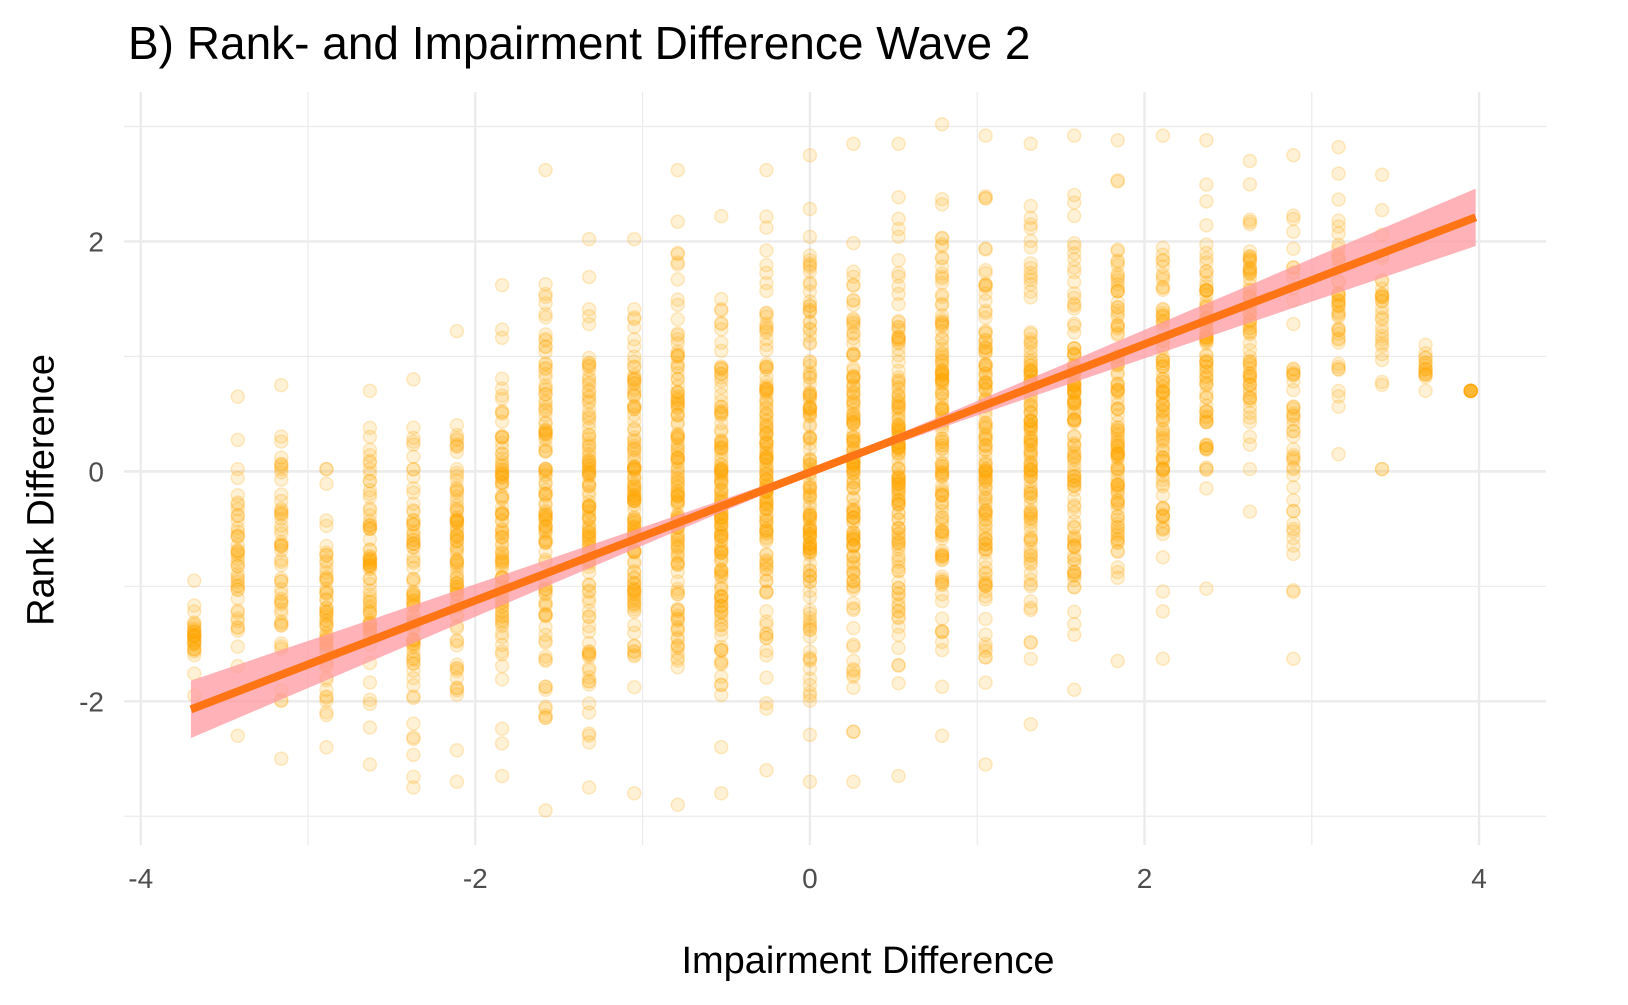 The image size is (1628, 1005). What do you see at coordinates (140, 878) in the screenshot?
I see `x-tick-label: -4` at bounding box center [140, 878].